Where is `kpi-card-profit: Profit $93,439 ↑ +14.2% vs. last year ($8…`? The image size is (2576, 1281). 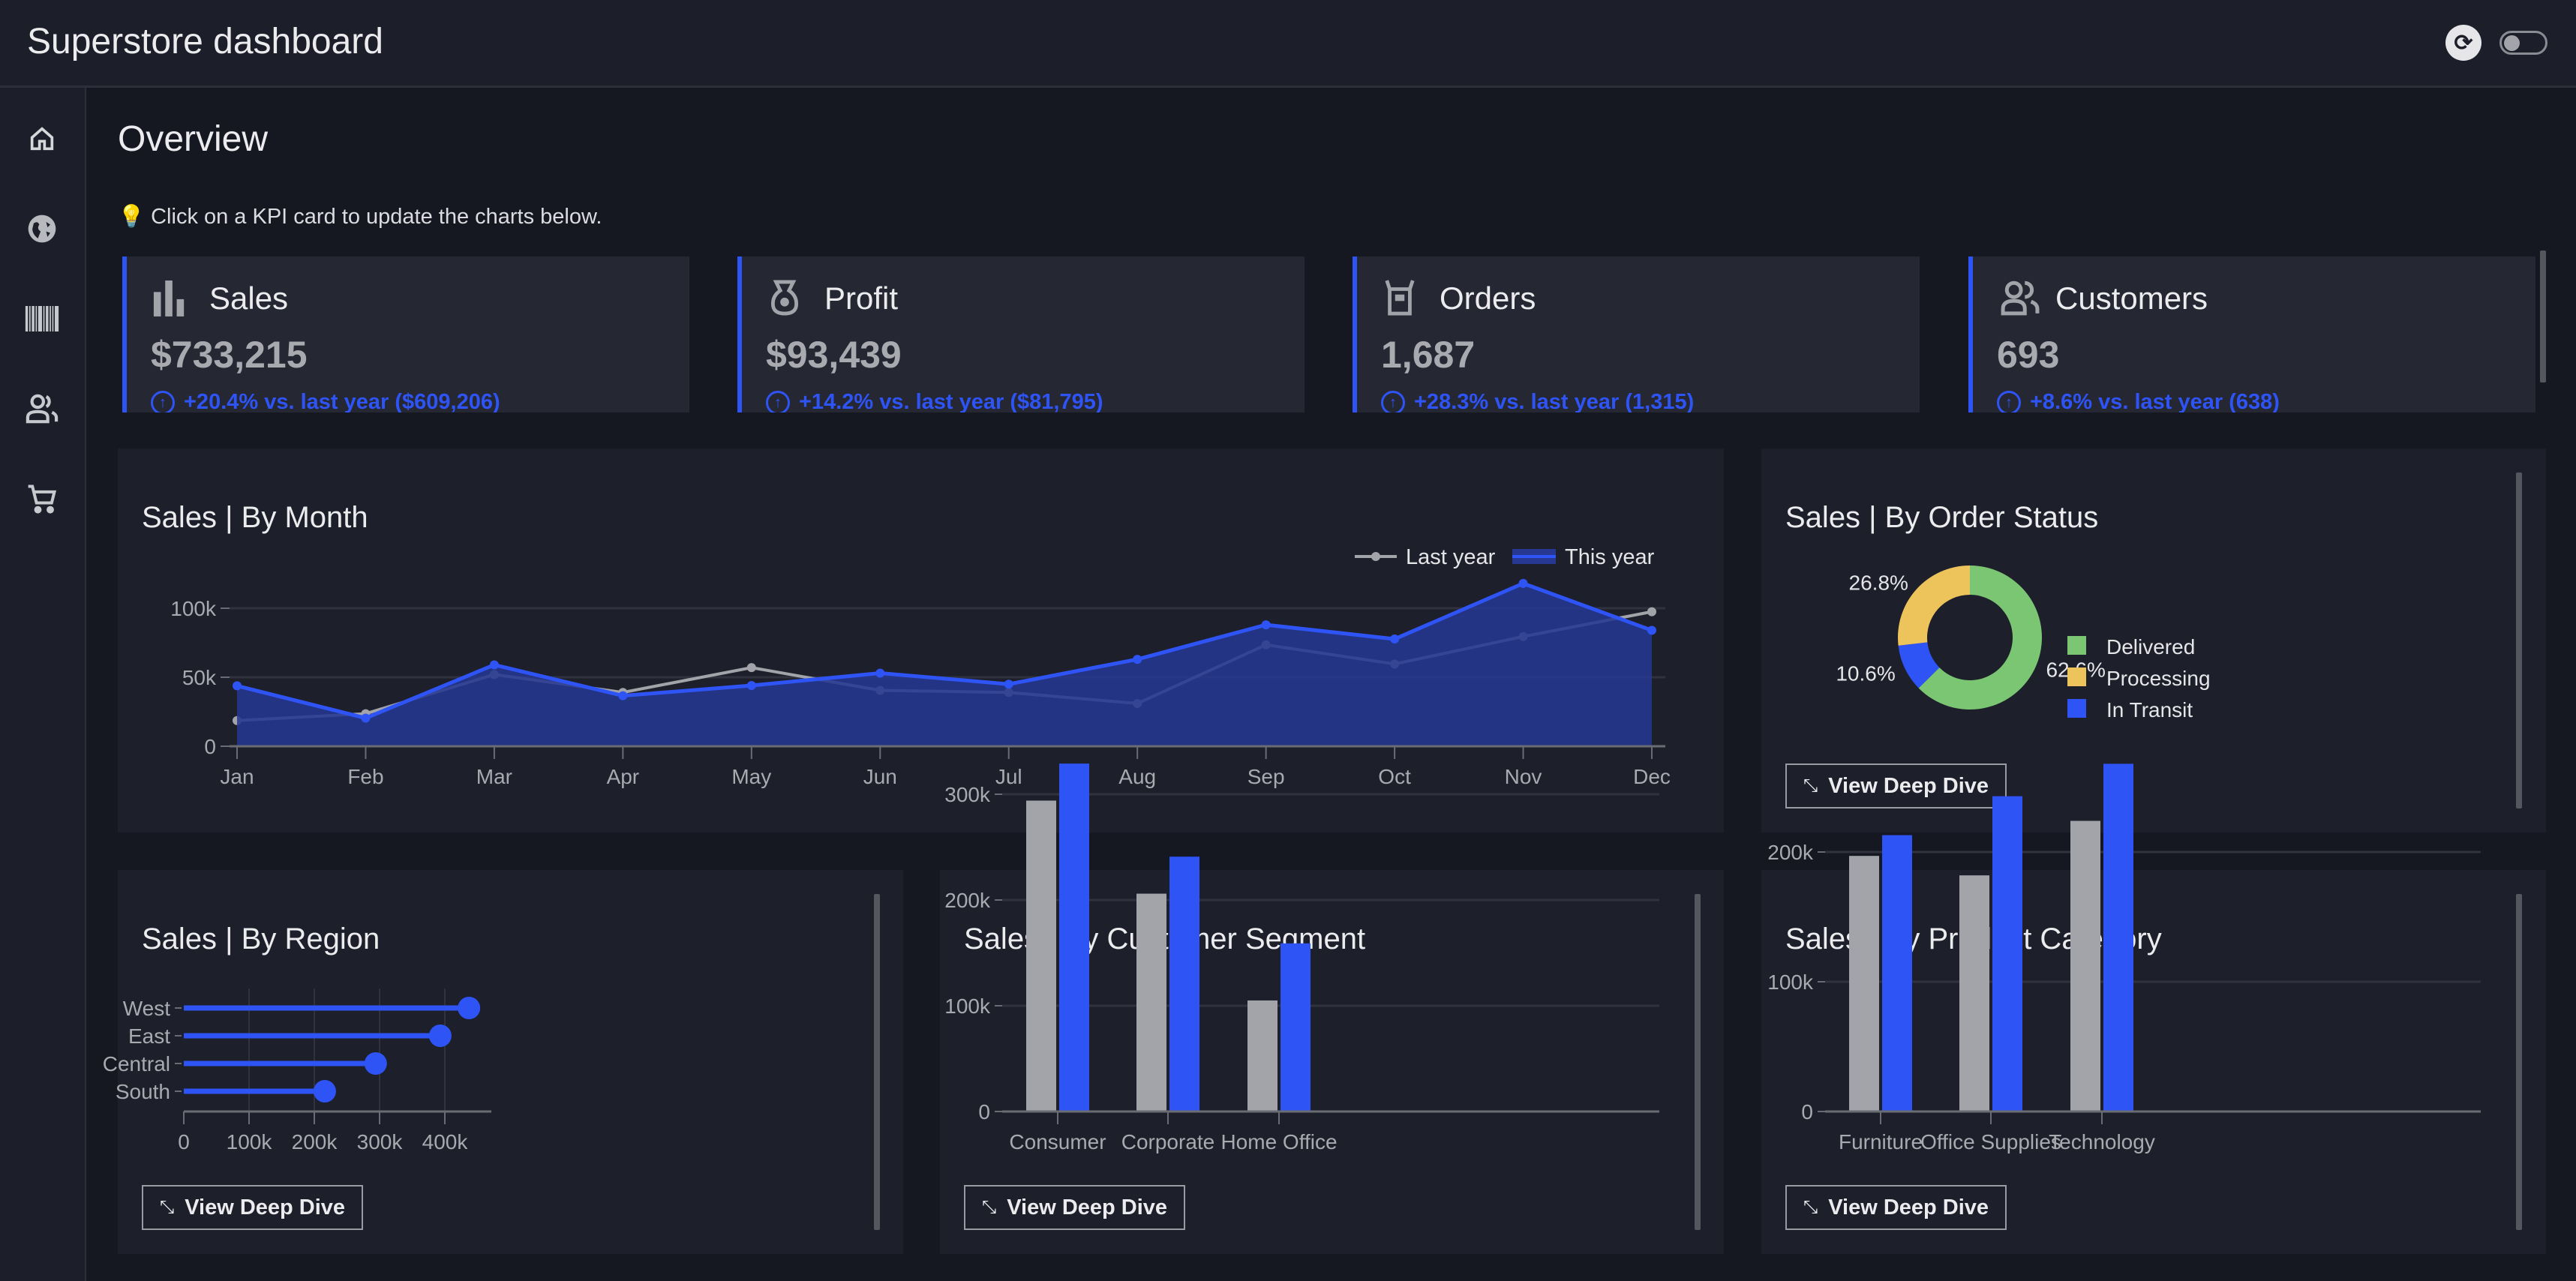 kpi-card-profit: Profit $93,439 ↑ +14.2% vs. last year ($8… is located at coordinates (1021, 334).